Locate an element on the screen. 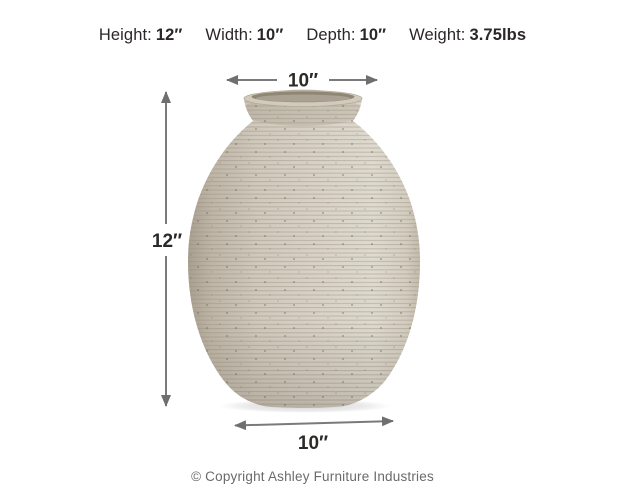 The height and width of the screenshot is (500, 625). bottom-depth-dimension-label: 10″ is located at coordinates (313, 443).